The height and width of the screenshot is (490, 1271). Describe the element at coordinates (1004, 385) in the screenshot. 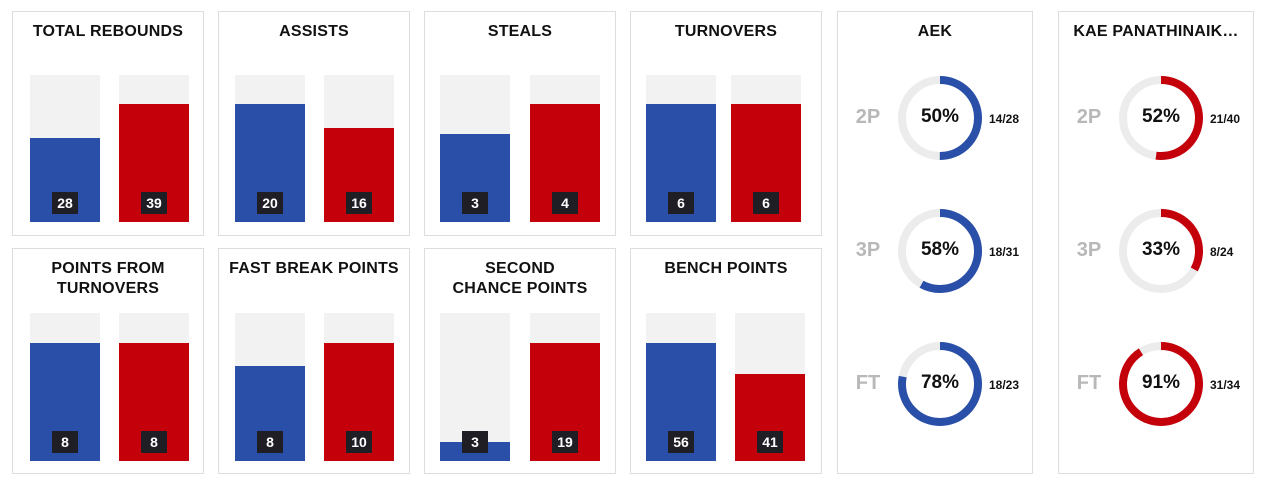

I see `shot-fraction: 18/23` at that location.